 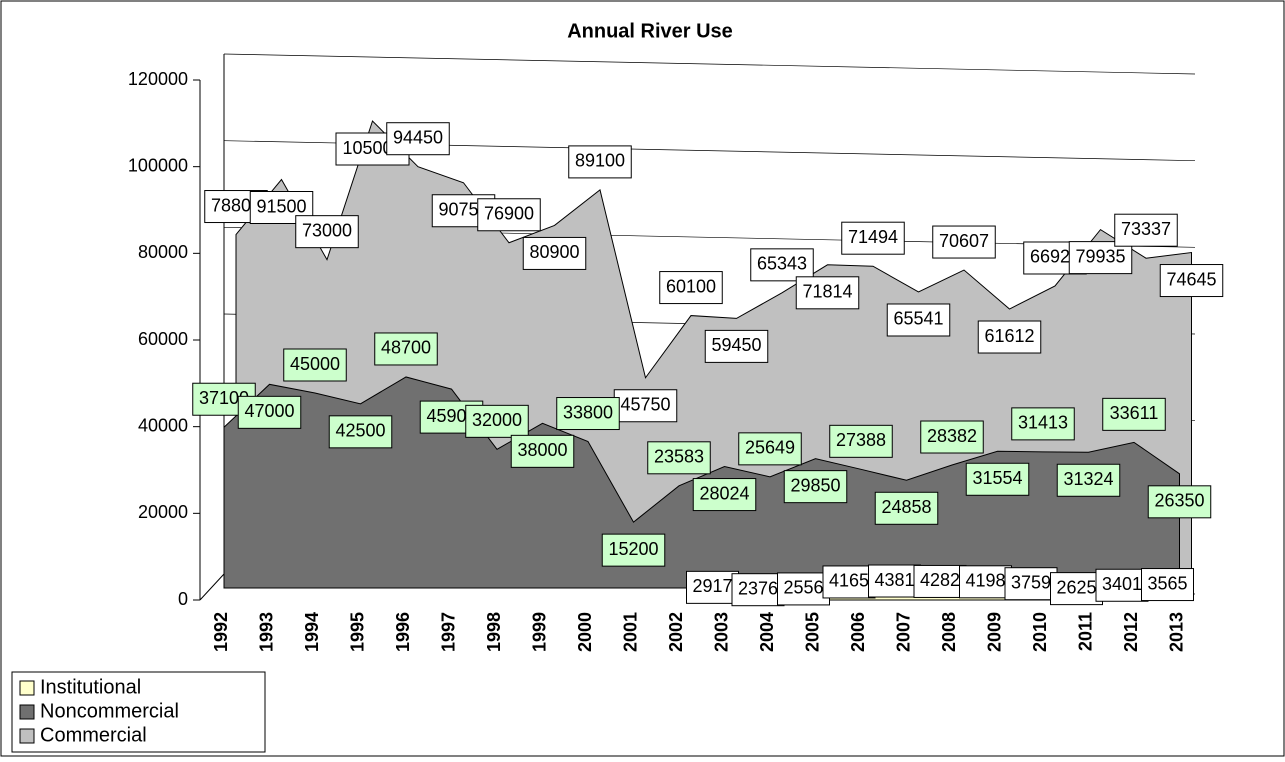 What do you see at coordinates (163, 339) in the screenshot?
I see `y-tick-label: 60000` at bounding box center [163, 339].